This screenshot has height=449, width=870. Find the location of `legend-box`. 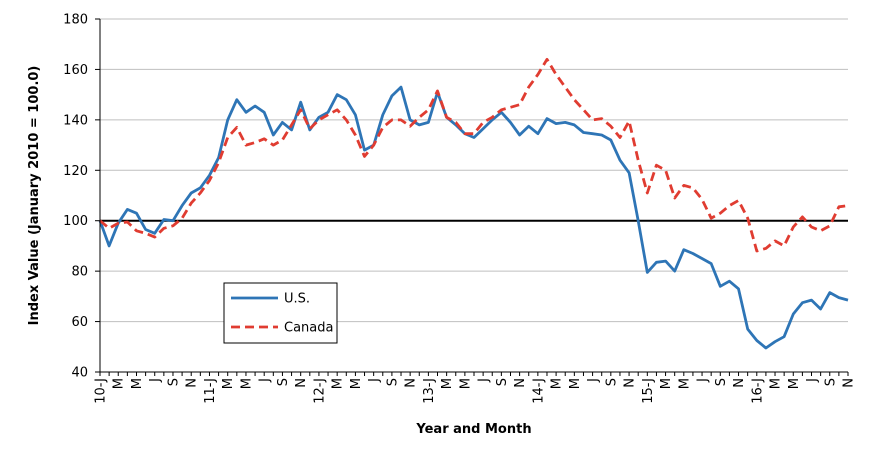

legend-box is located at coordinates (280, 313).